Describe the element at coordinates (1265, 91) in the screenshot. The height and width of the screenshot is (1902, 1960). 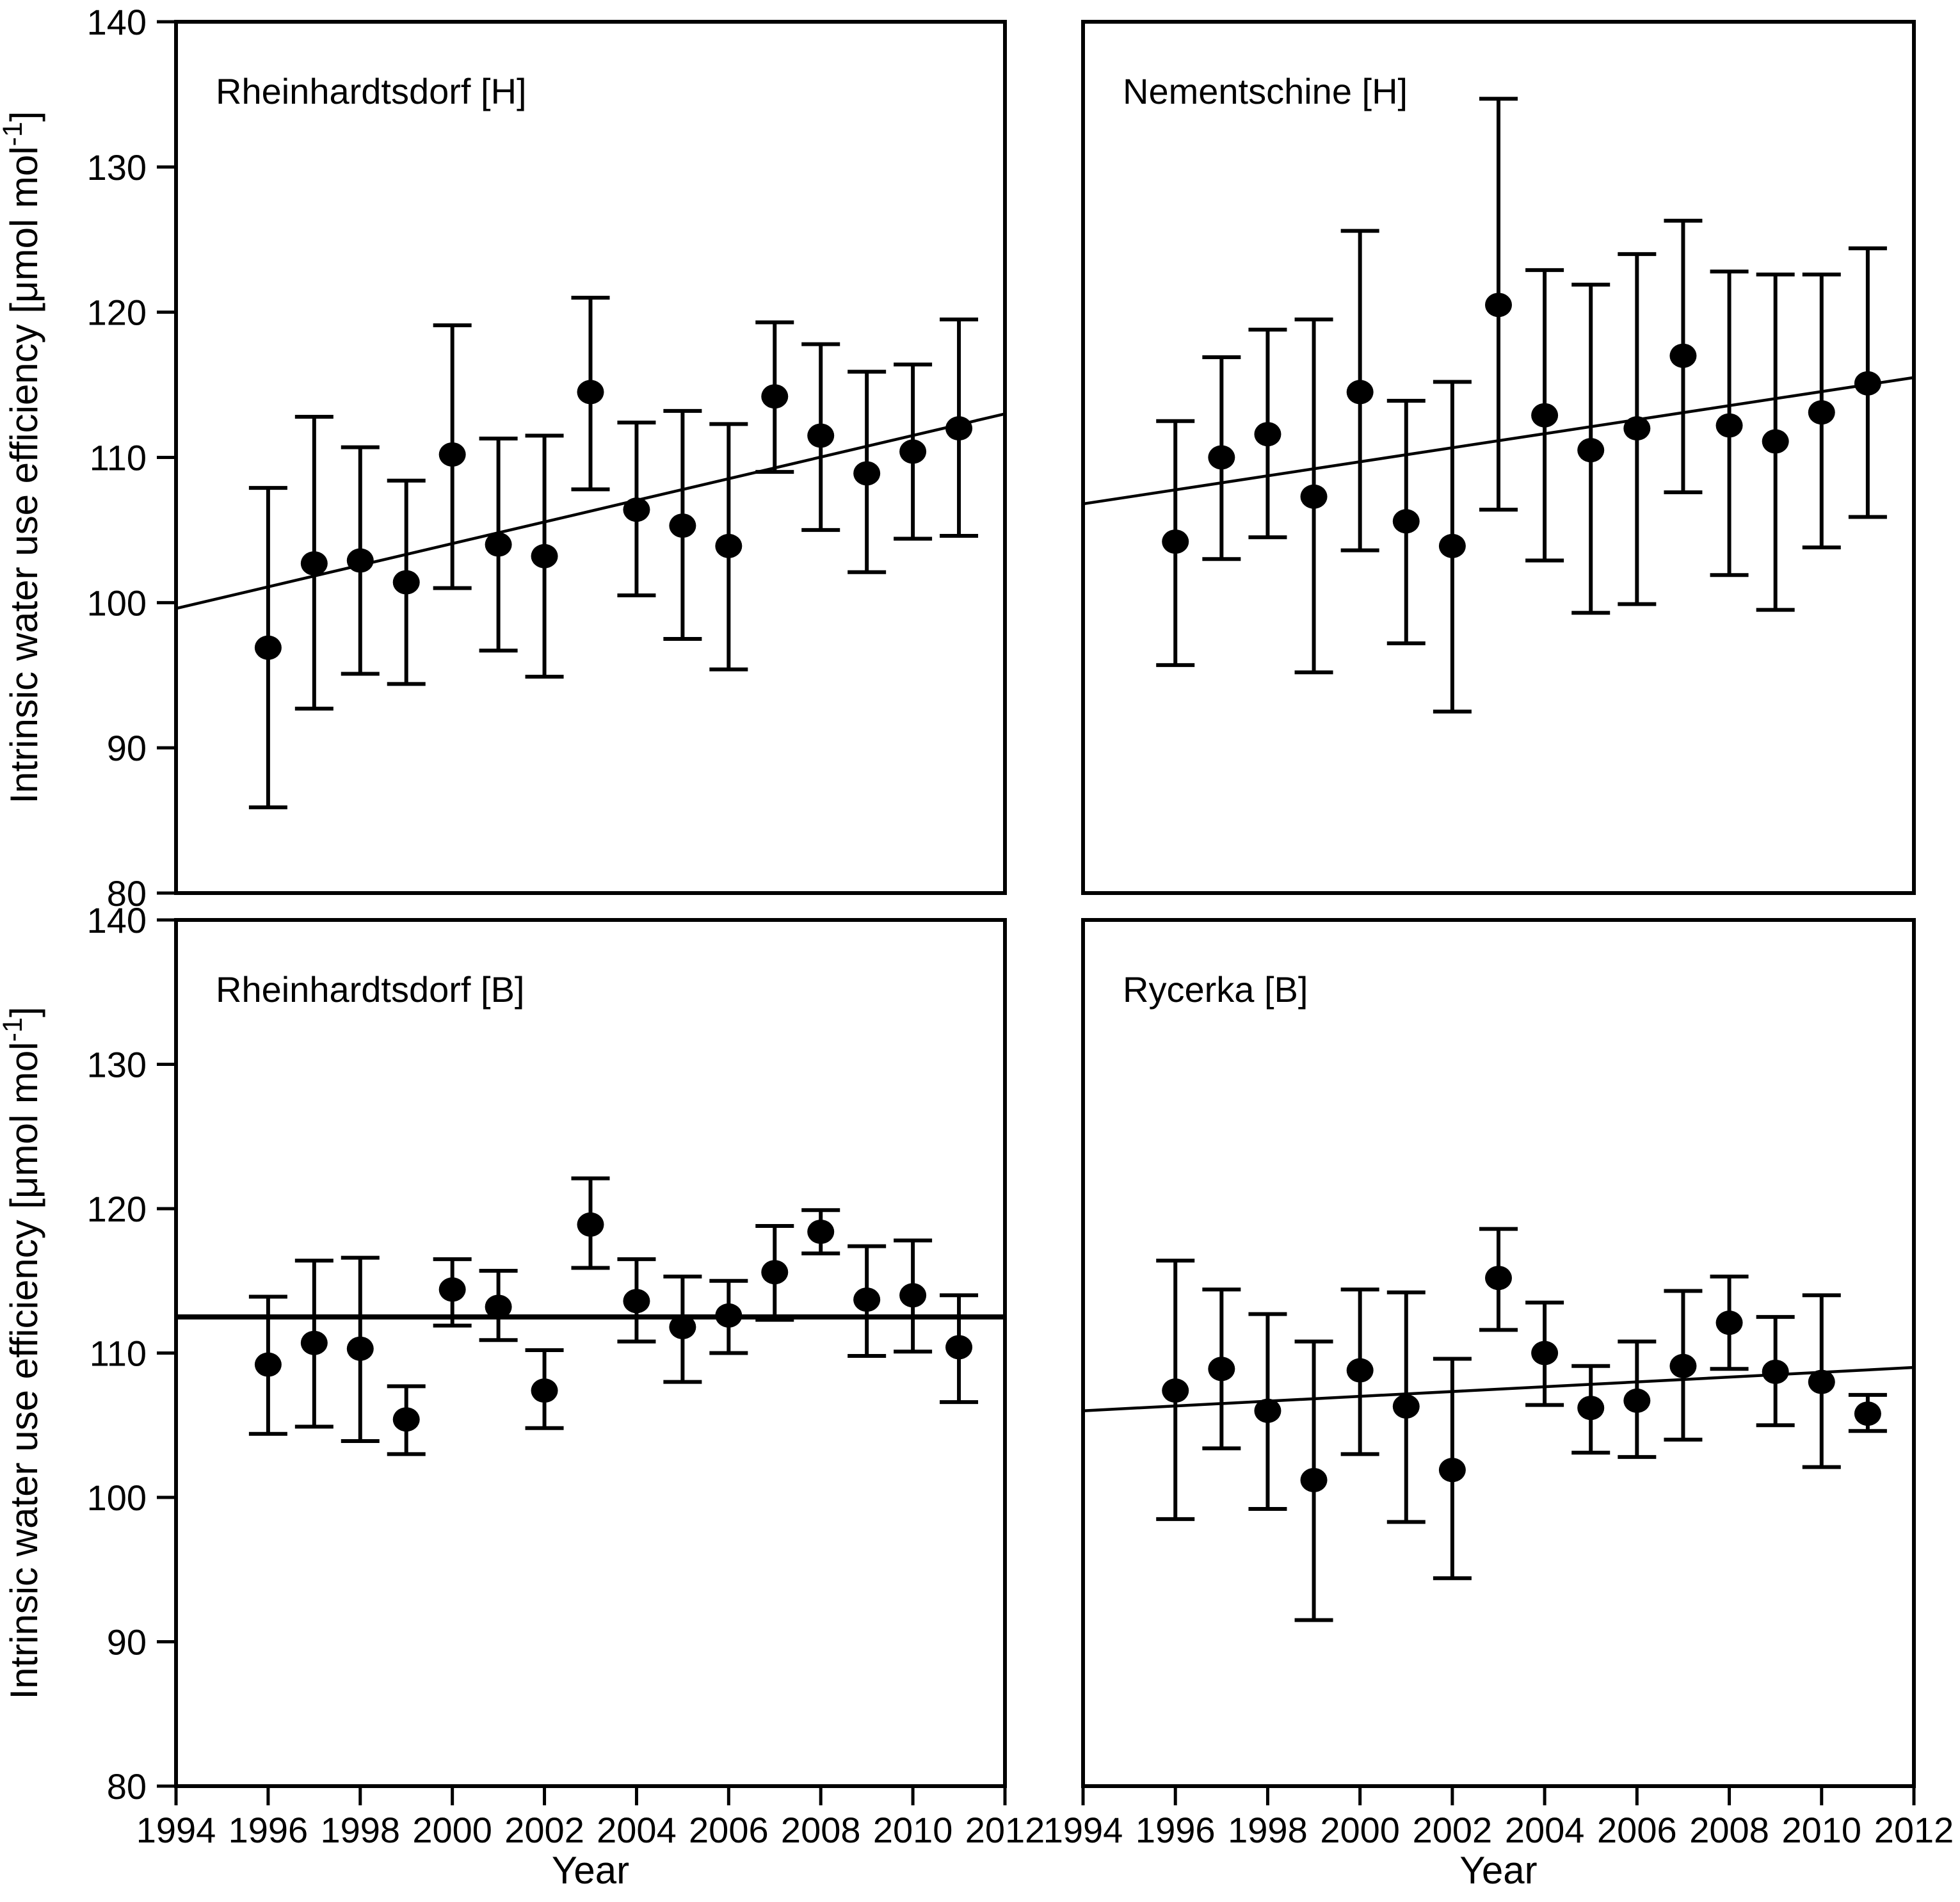
I see `panel-title: Nementschine [H]` at that location.